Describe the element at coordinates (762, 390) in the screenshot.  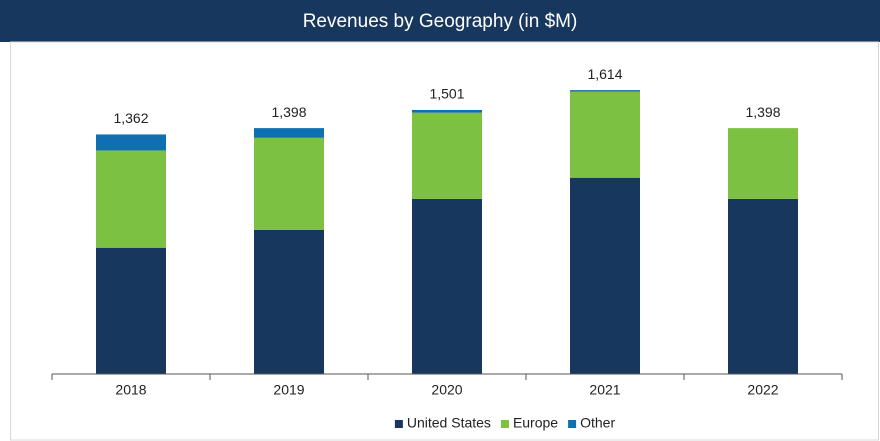
I see `x-tick-label: 2022` at that location.